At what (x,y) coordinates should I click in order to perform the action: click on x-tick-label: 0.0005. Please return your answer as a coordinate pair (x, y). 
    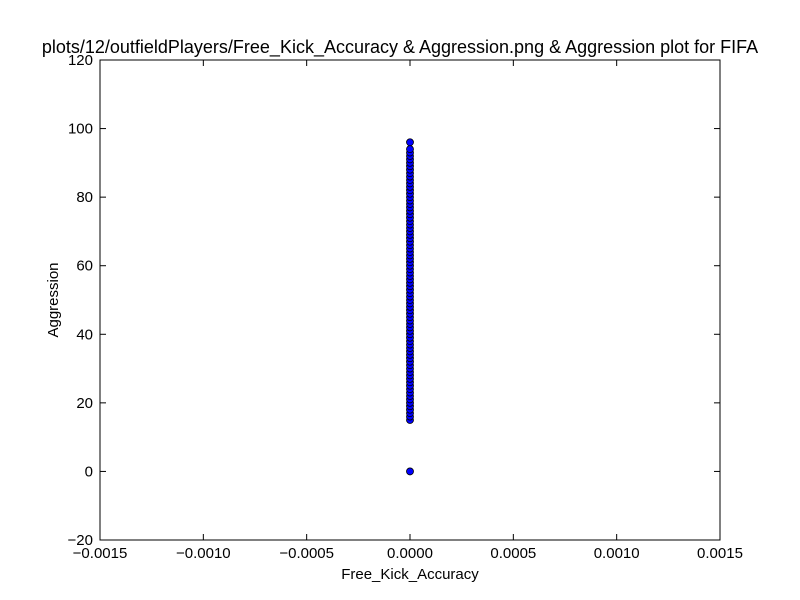
    Looking at the image, I should click on (513, 553).